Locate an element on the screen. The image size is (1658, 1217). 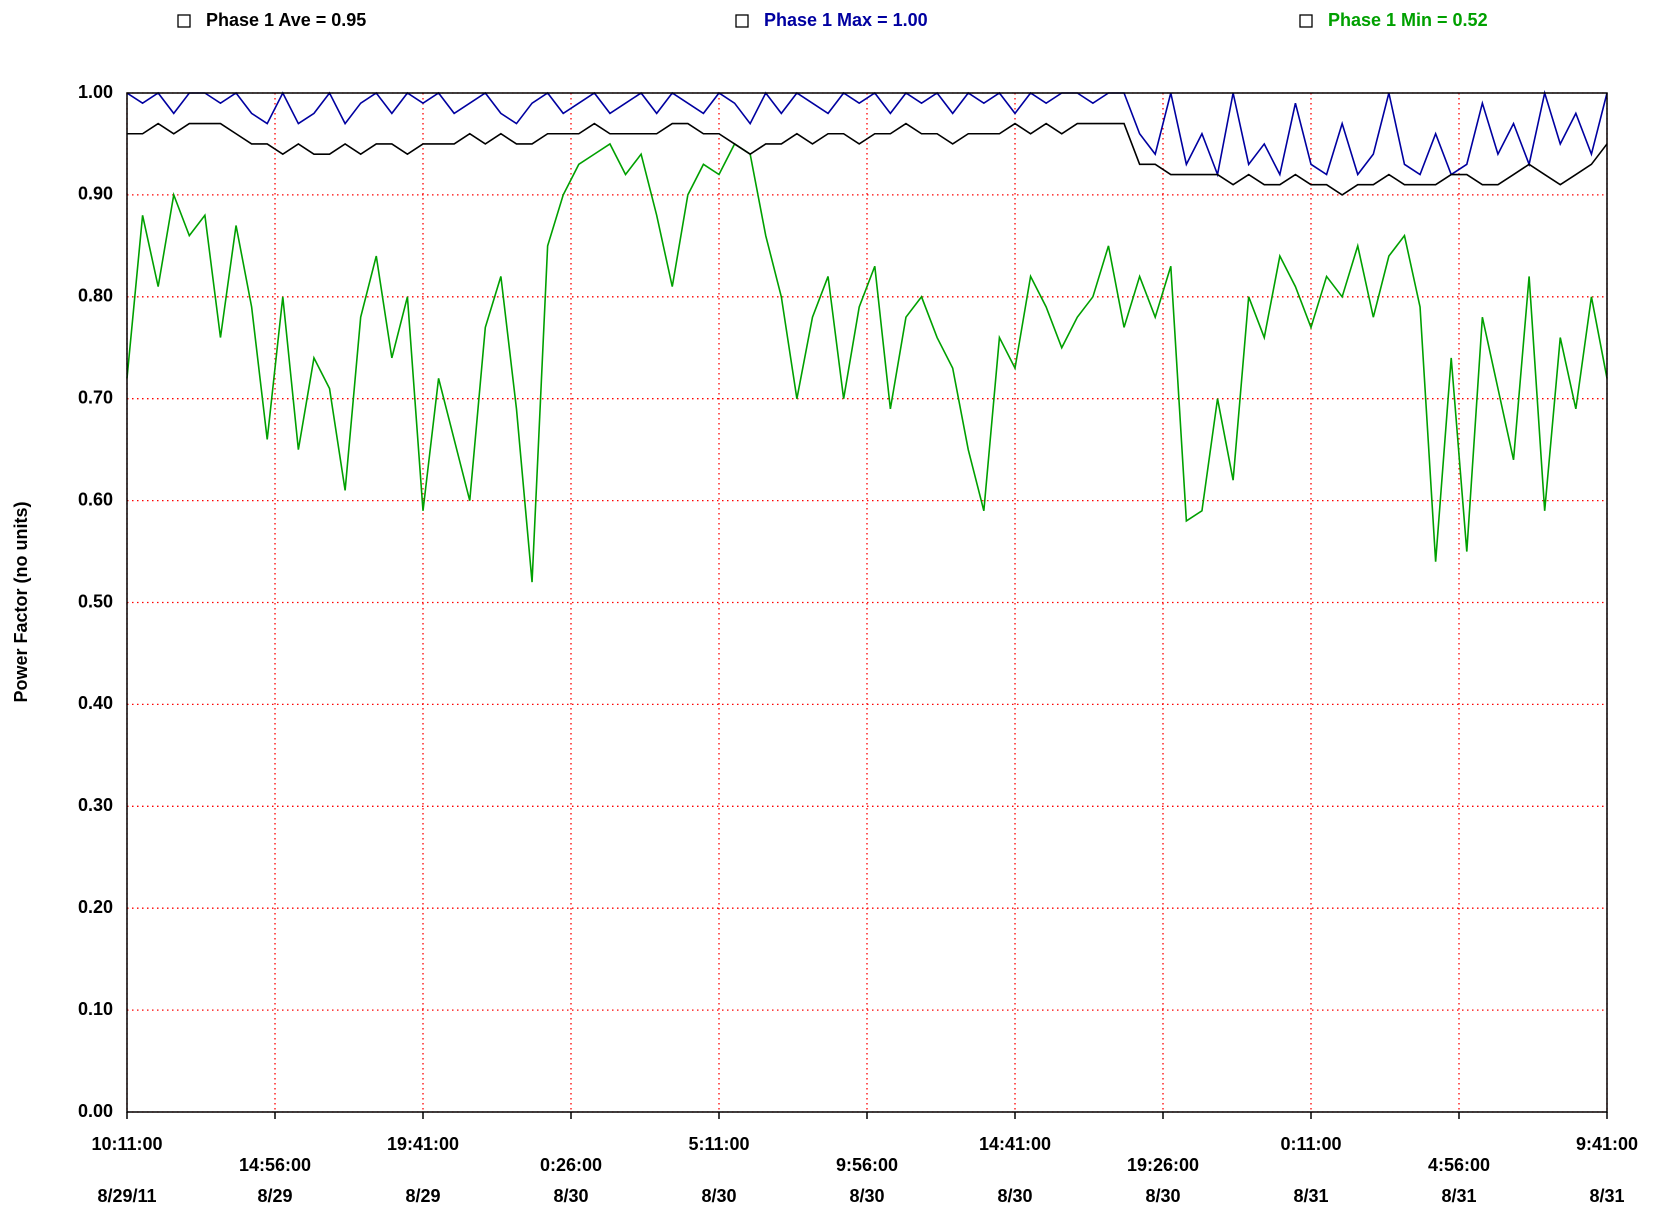
legend-label: Phase 1 Ave = 0.95 is located at coordinates (286, 20).